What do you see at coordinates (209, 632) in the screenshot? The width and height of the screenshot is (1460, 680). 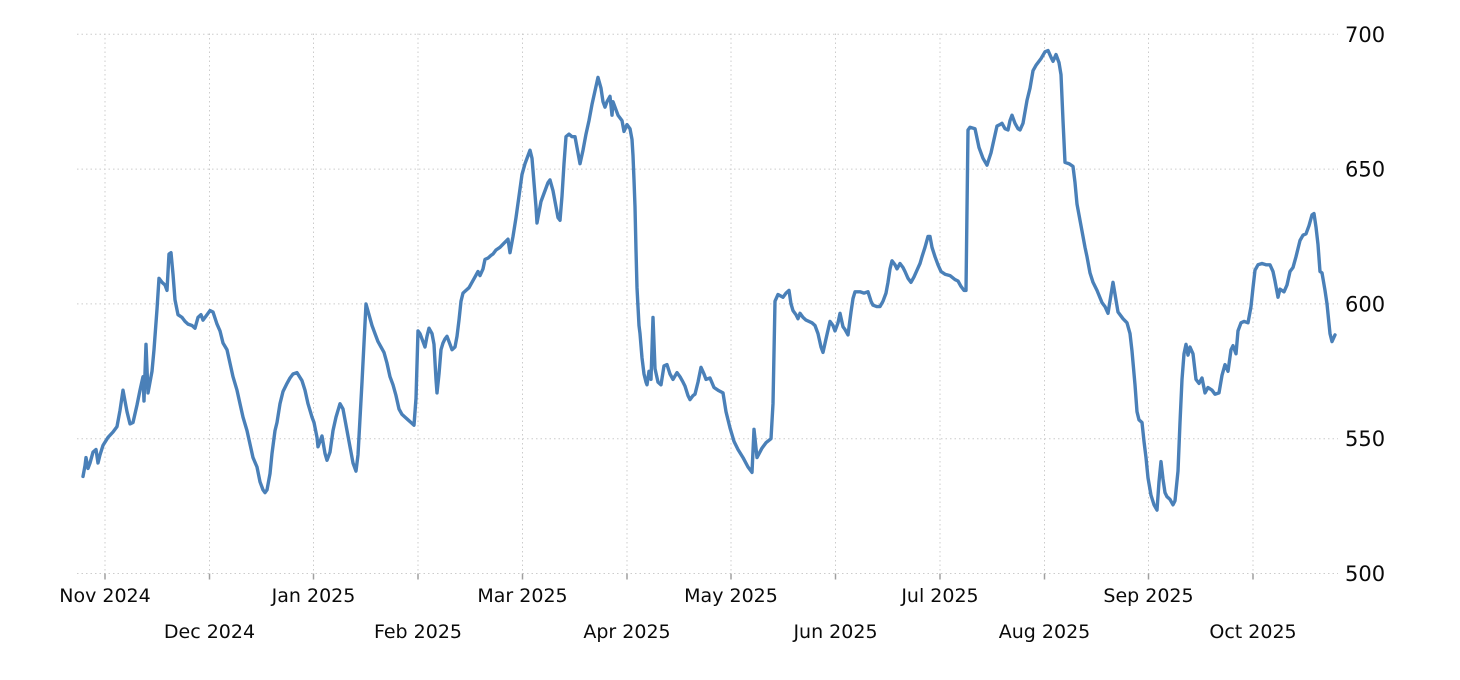 I see `x-tick-label-dec-2024: Dec 2024` at bounding box center [209, 632].